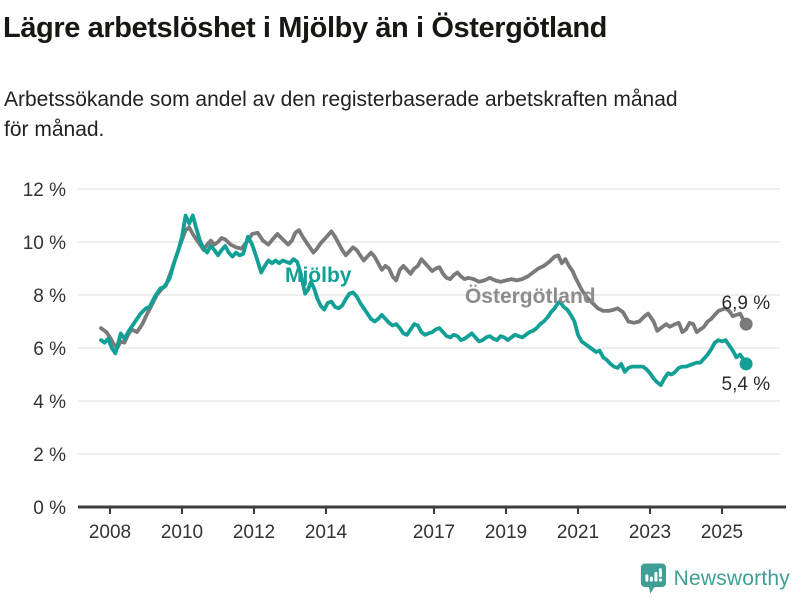  What do you see at coordinates (44, 190) in the screenshot?
I see `y-tick-label: 12 %` at bounding box center [44, 190].